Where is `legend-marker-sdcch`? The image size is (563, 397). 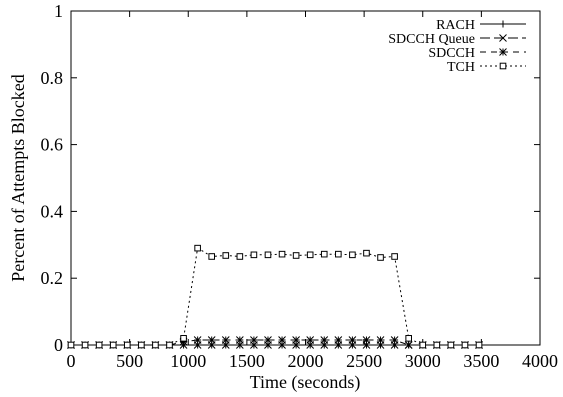 legend-marker-sdcch is located at coordinates (503, 52).